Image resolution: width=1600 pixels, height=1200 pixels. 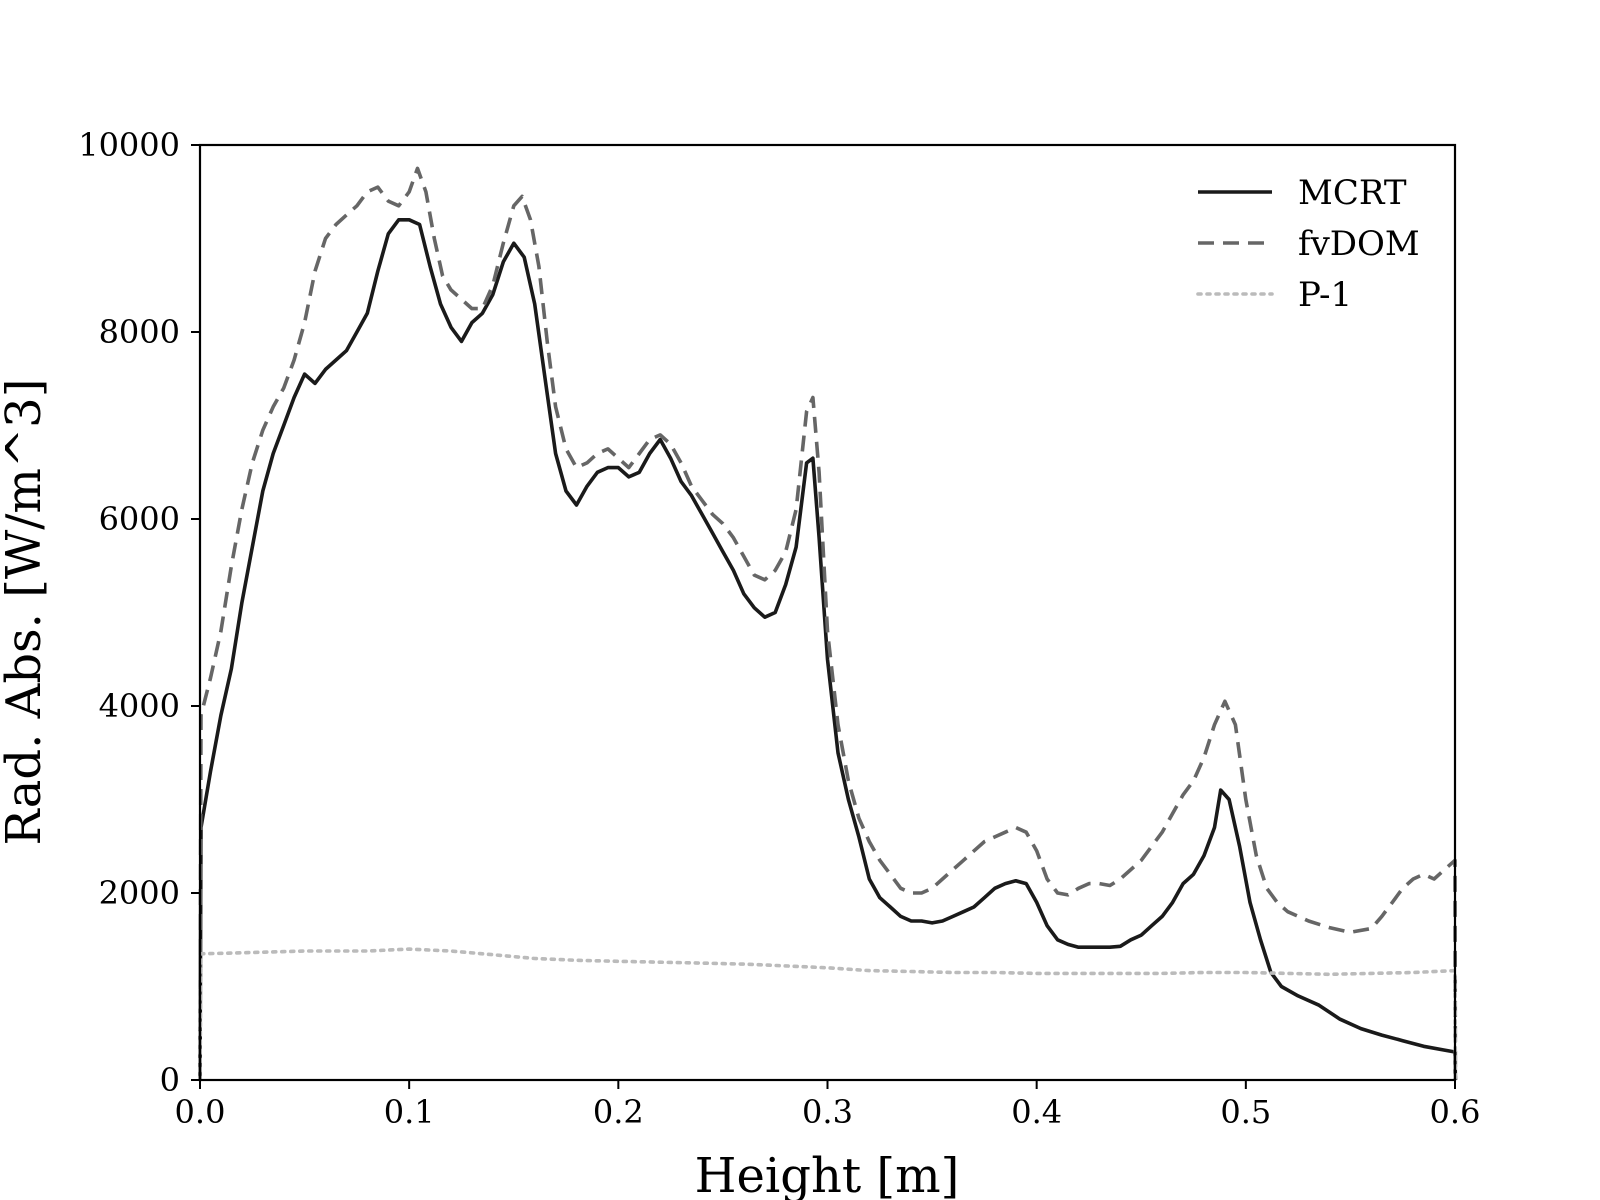 What do you see at coordinates (618, 1112) in the screenshot?
I see `x-tick-label: 0.2` at bounding box center [618, 1112].